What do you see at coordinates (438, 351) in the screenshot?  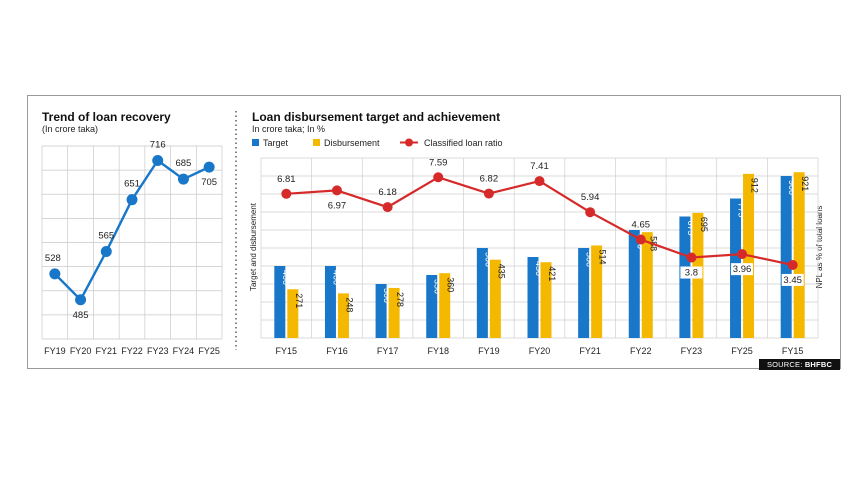 I see `disbursement-x-tick: FY18` at bounding box center [438, 351].